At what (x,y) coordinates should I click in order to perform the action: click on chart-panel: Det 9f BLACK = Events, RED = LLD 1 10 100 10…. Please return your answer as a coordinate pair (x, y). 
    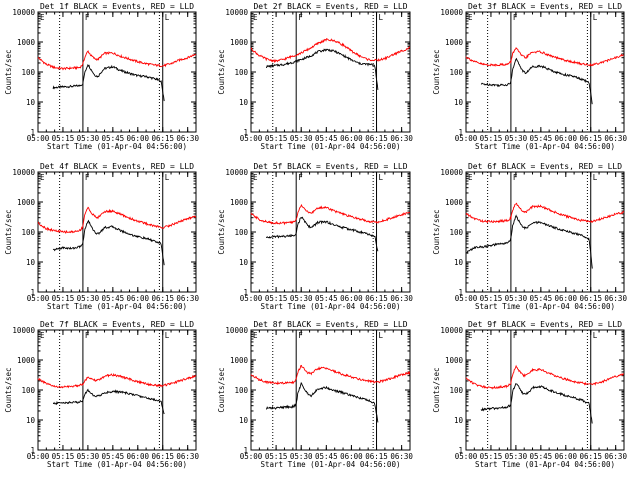
    Looking at the image, I should click on (529, 394).